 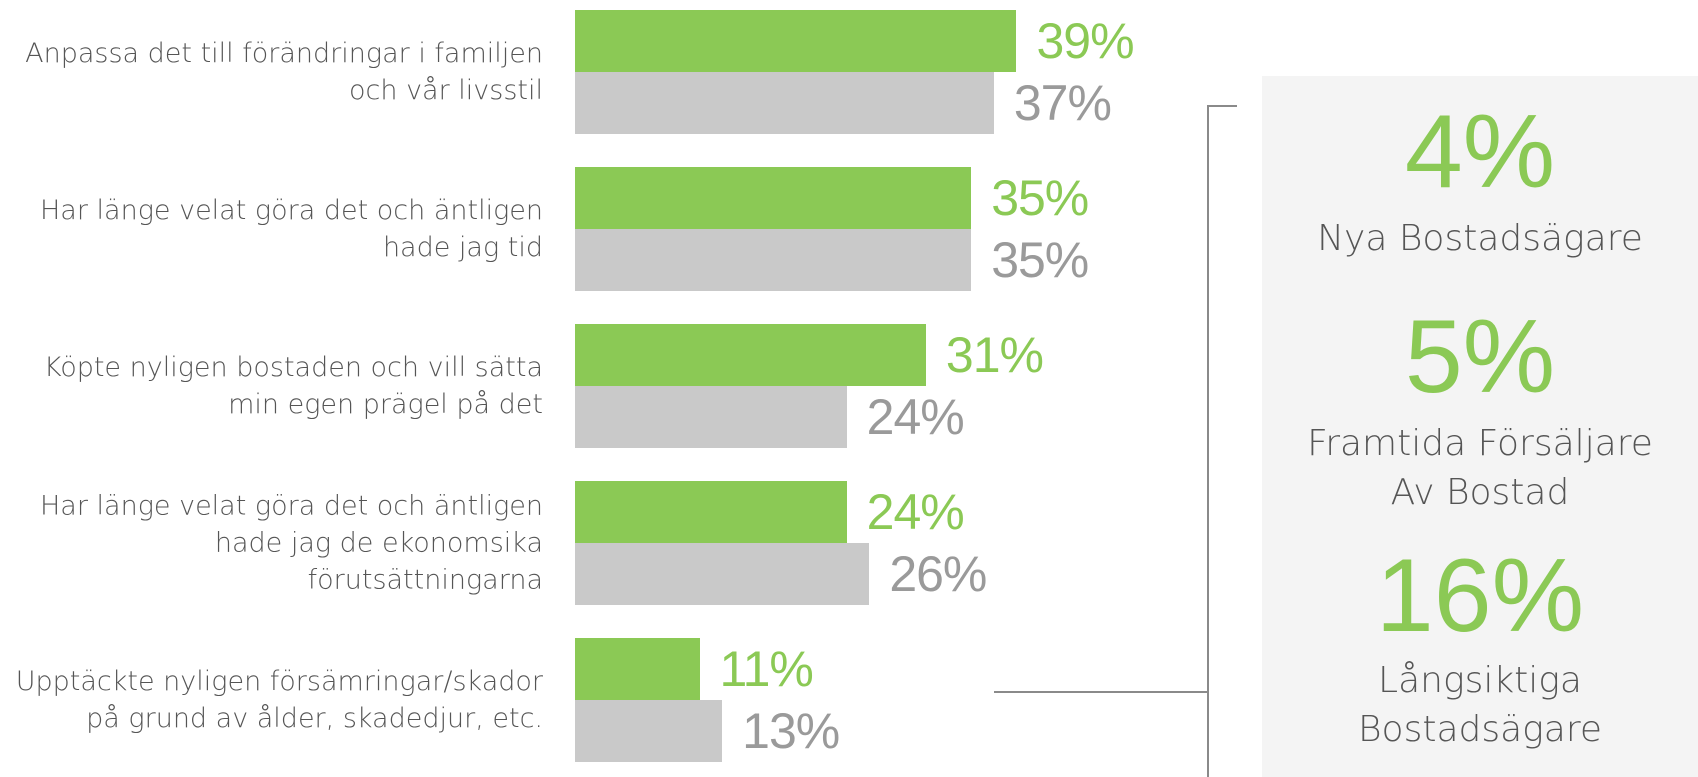 What do you see at coordinates (938, 574) in the screenshot?
I see `value-label: 26%` at bounding box center [938, 574].